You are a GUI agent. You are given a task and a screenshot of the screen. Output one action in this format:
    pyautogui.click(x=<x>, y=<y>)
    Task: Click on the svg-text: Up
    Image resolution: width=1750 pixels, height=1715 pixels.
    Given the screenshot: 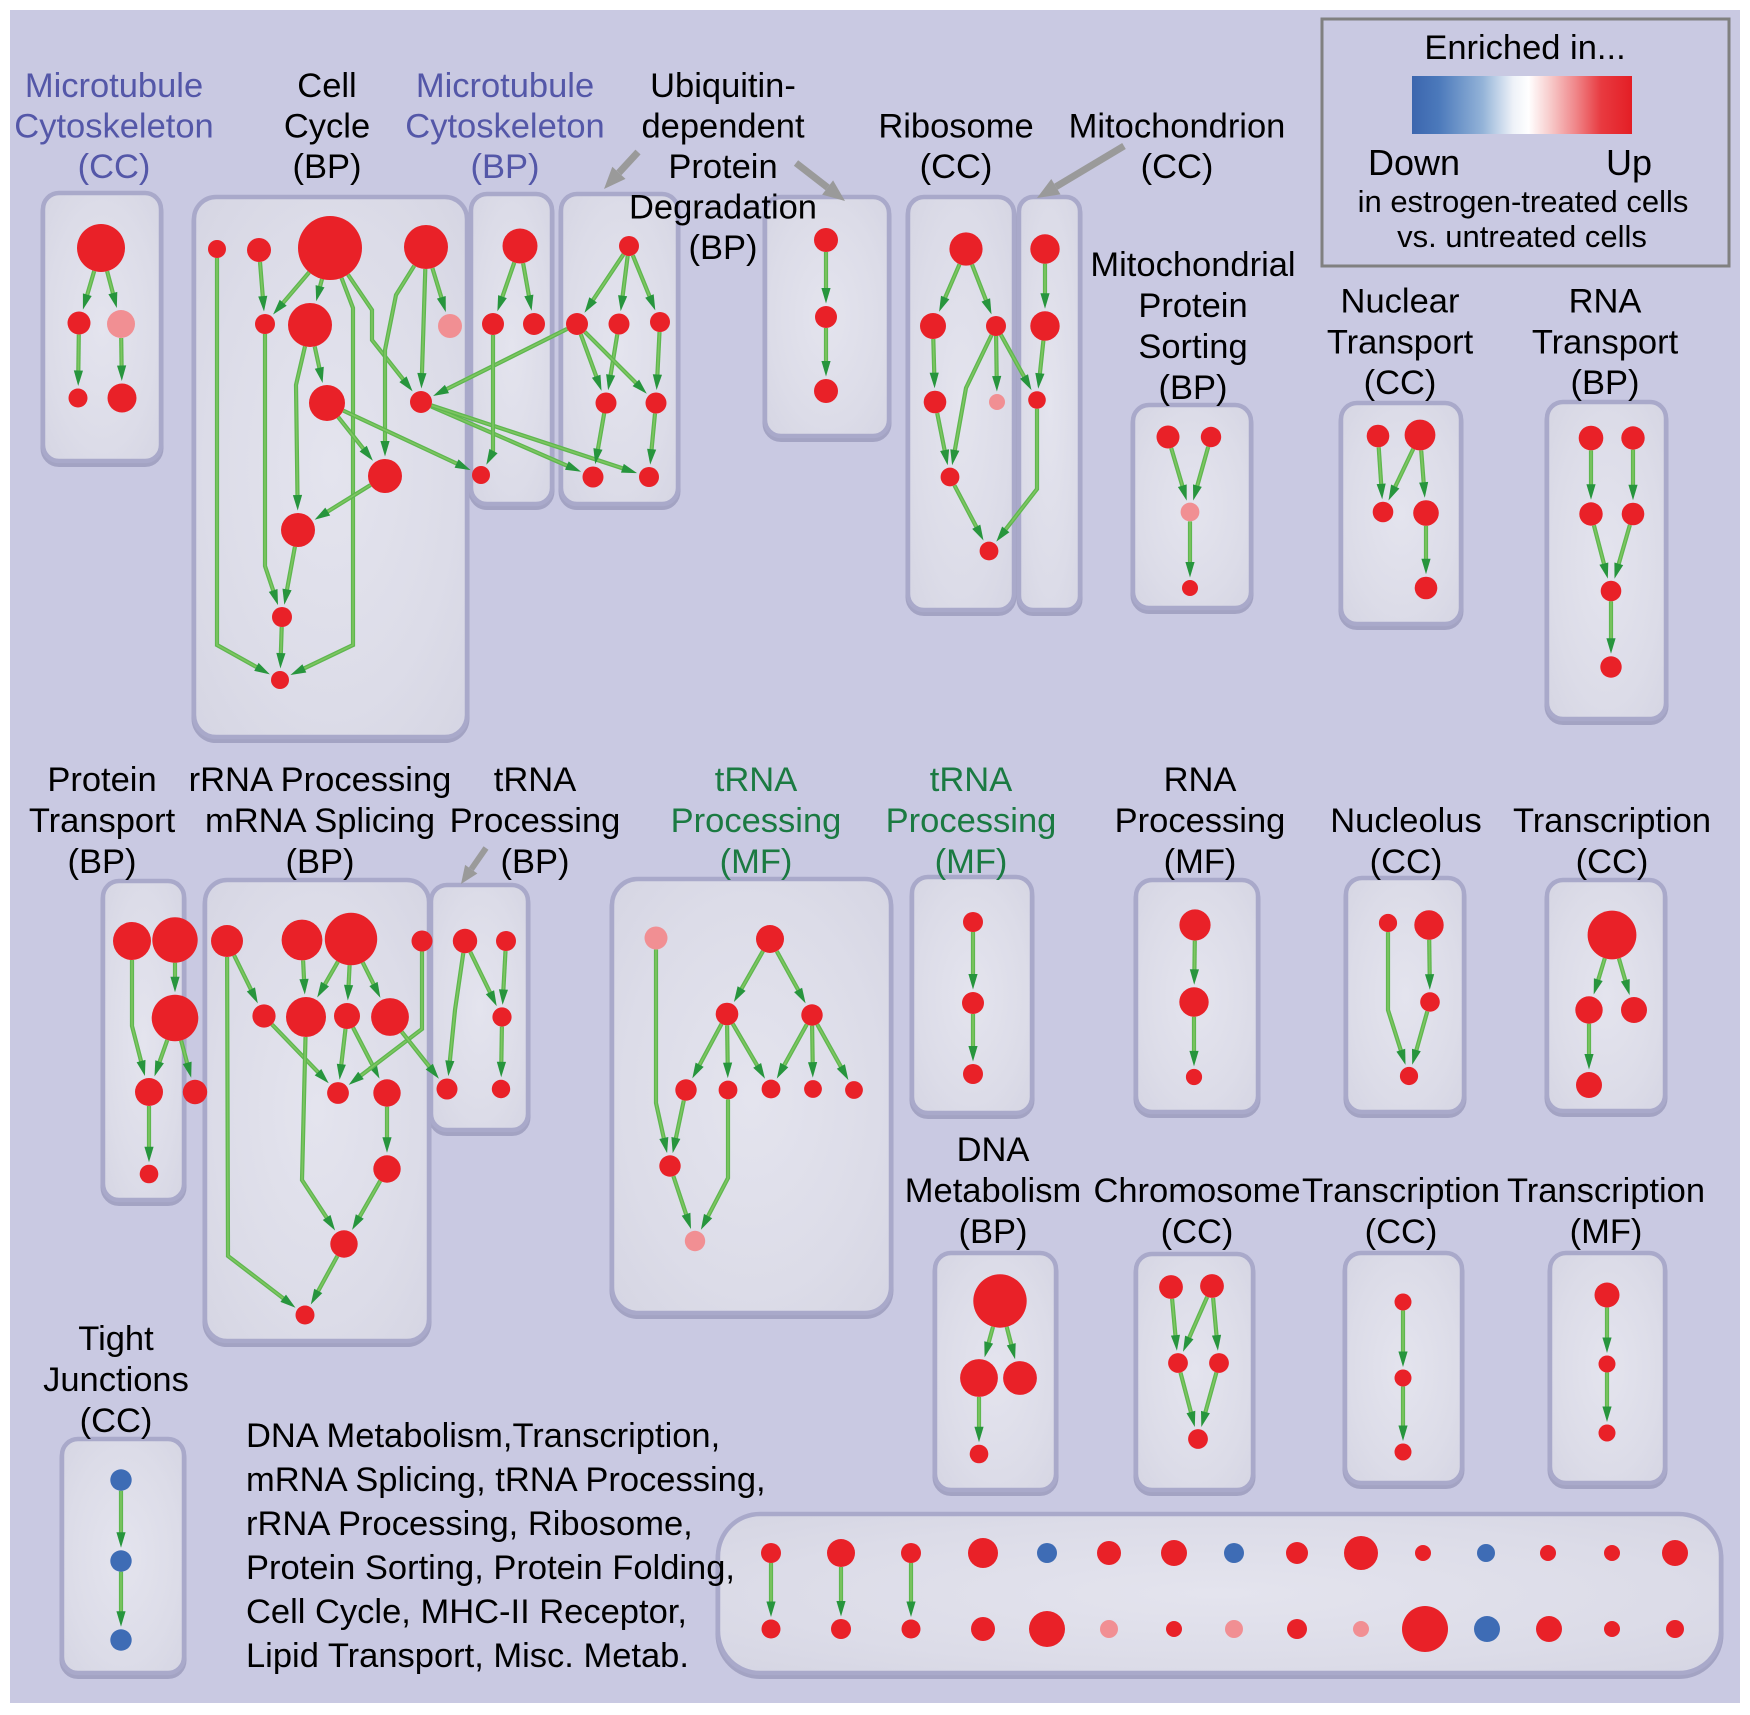 What is the action you would take?
    pyautogui.click(x=1629, y=162)
    